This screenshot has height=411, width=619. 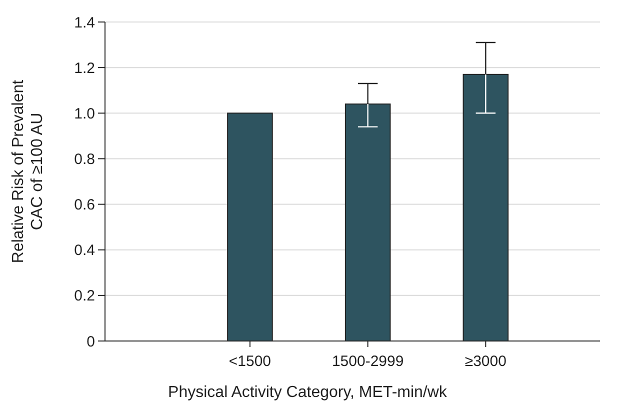 I want to click on y-axis-title: Relative Risk of Prevalent CAC of ≥100 AU, so click(x=28, y=171).